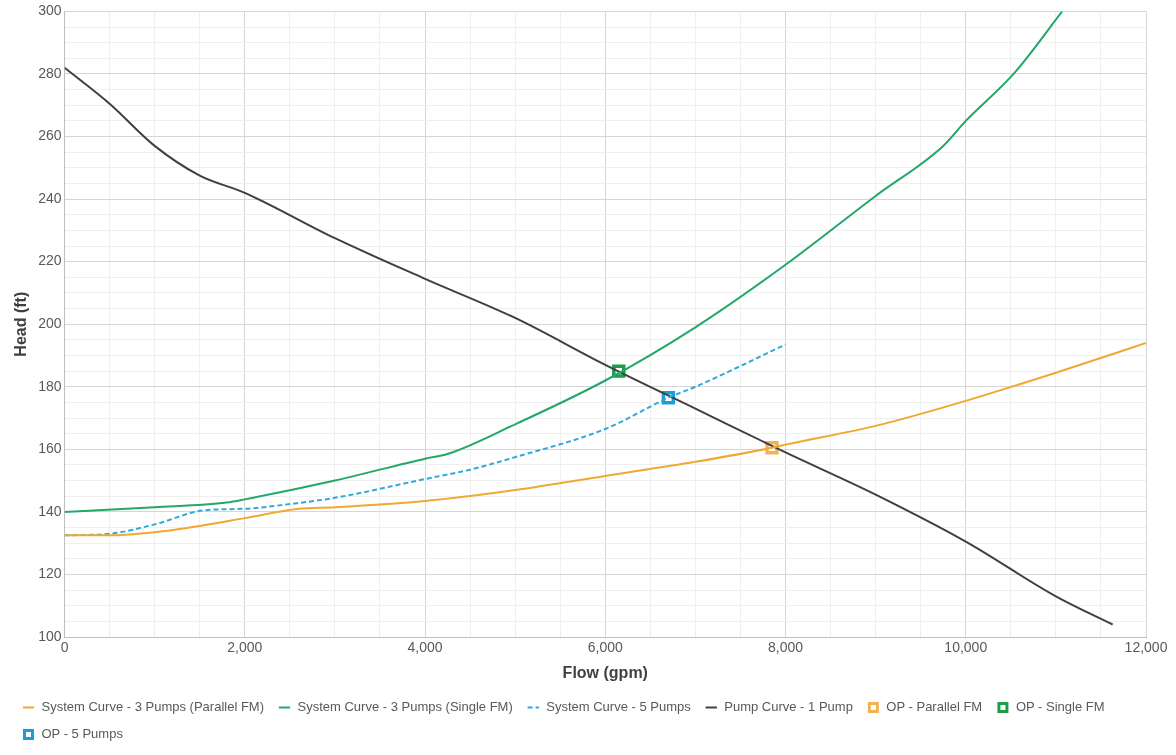 The width and height of the screenshot is (1176, 755). Describe the element at coordinates (934, 707) in the screenshot. I see `legend-label: OP - Parallel FM` at that location.